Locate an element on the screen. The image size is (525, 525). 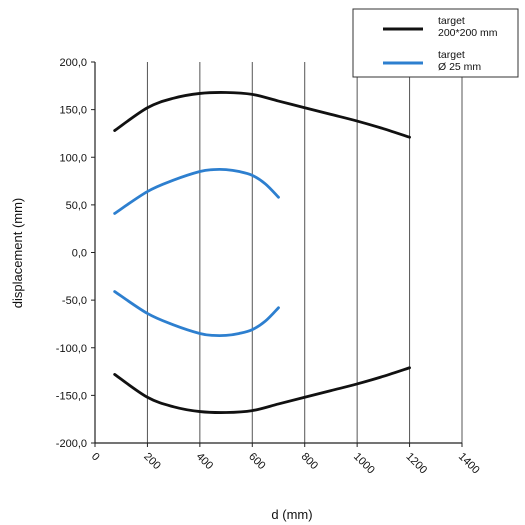
y-tick-label: -200,0 is located at coordinates (71, 444).